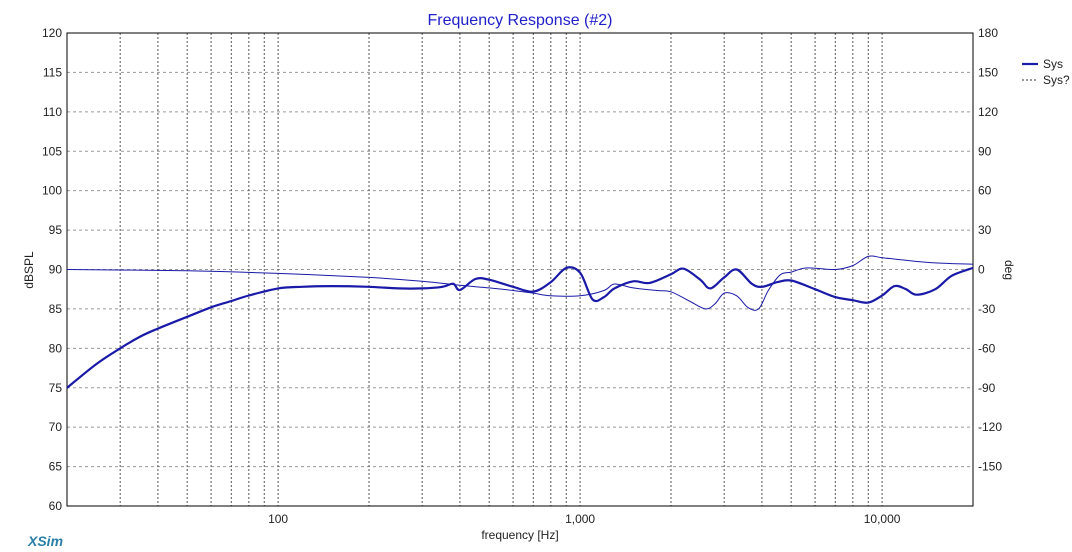 This screenshot has height=552, width=1072. What do you see at coordinates (985, 151) in the screenshot?
I see `y2-tick-label: 90` at bounding box center [985, 151].